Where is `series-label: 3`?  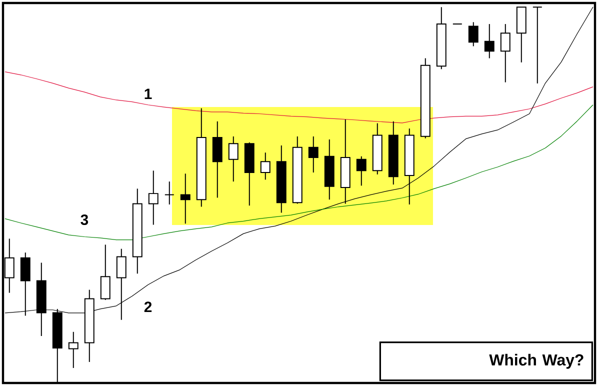
series-label: 3 is located at coordinates (84, 220).